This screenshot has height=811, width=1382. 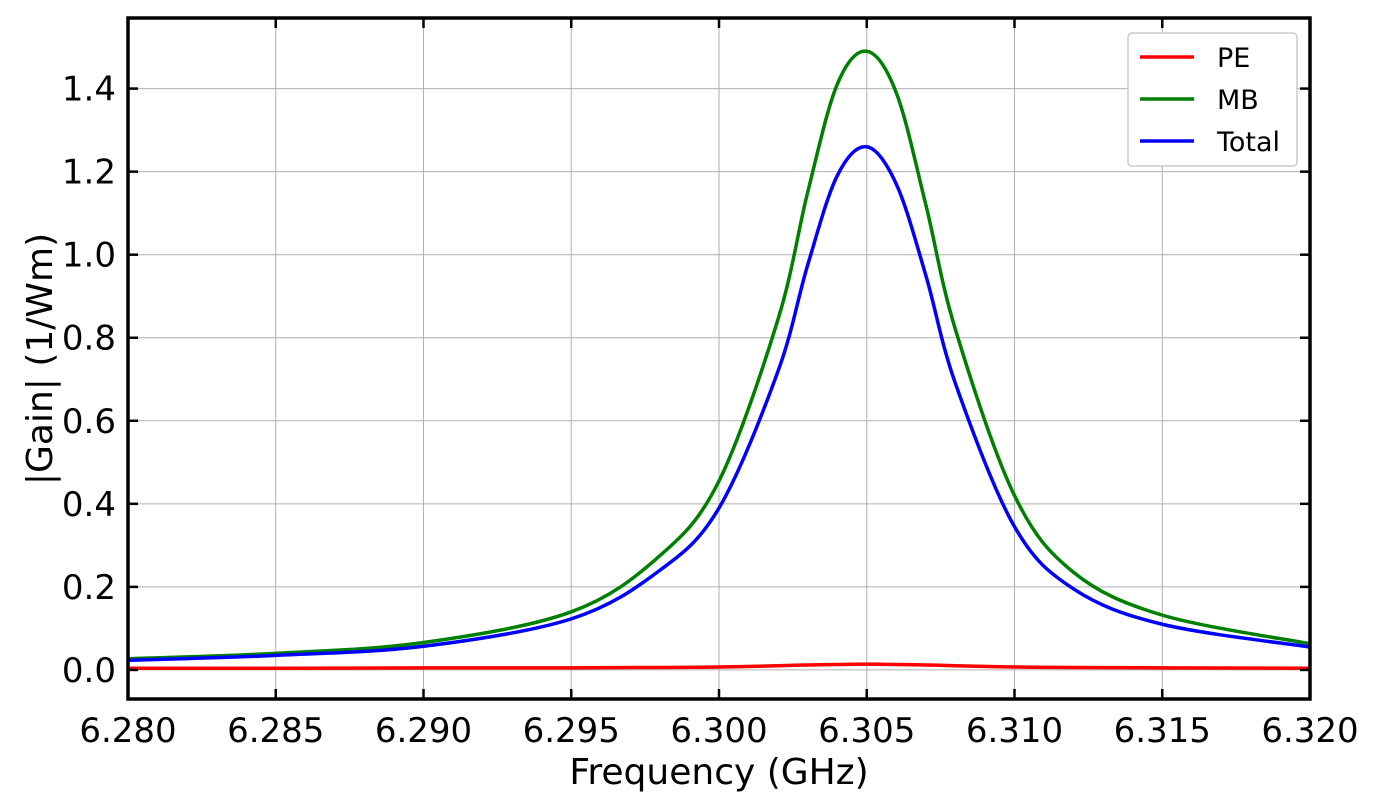 What do you see at coordinates (127, 731) in the screenshot?
I see `x-tick-label: 6.280` at bounding box center [127, 731].